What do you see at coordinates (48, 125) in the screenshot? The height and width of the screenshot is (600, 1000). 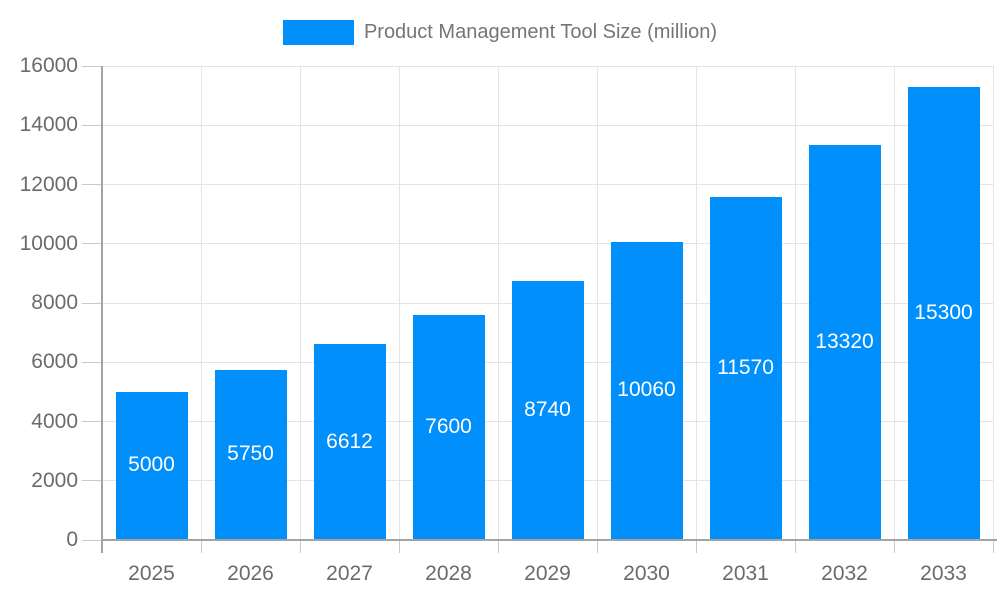 I see `y-tick-label: 14000` at bounding box center [48, 125].